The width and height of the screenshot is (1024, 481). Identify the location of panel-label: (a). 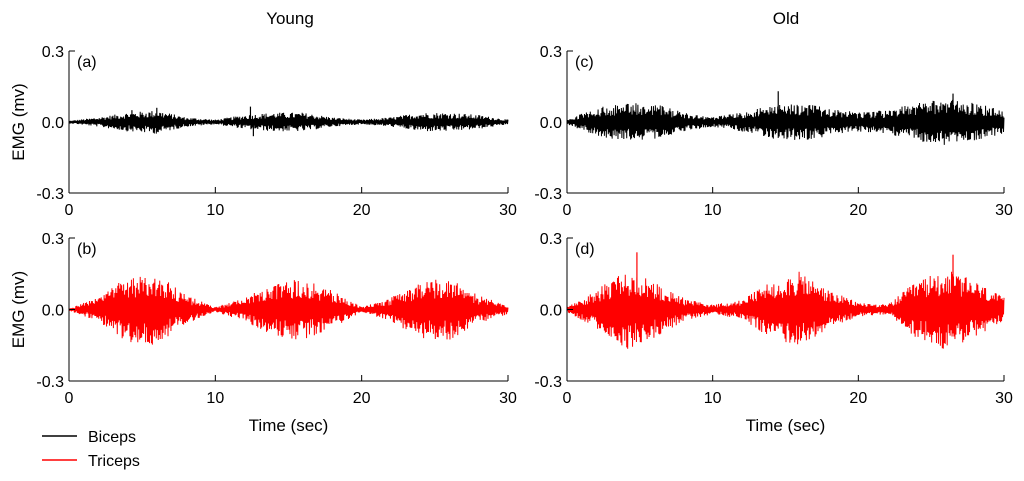
(87, 62).